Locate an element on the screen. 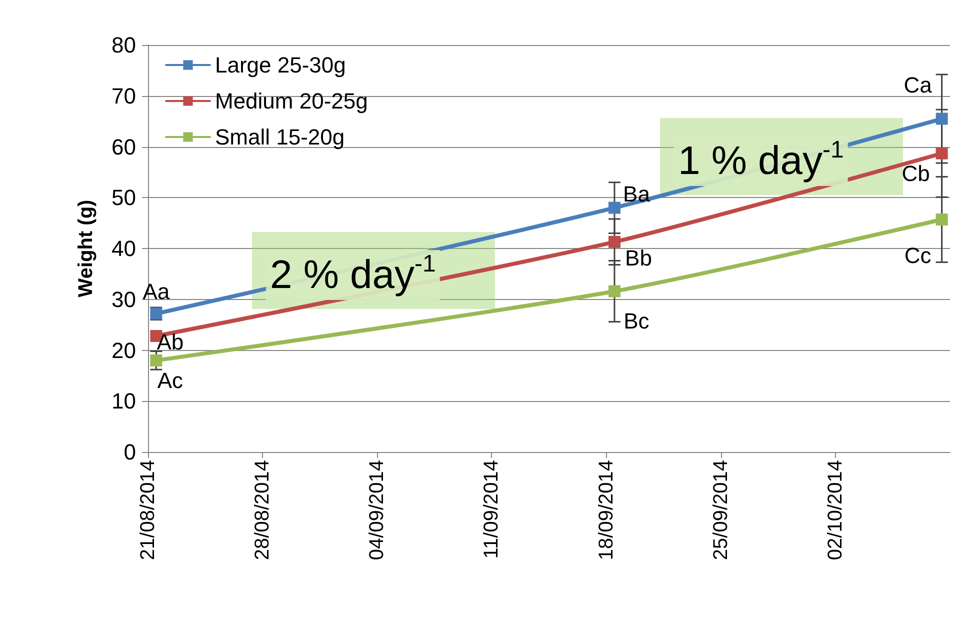  data-label: Bc is located at coordinates (637, 321).